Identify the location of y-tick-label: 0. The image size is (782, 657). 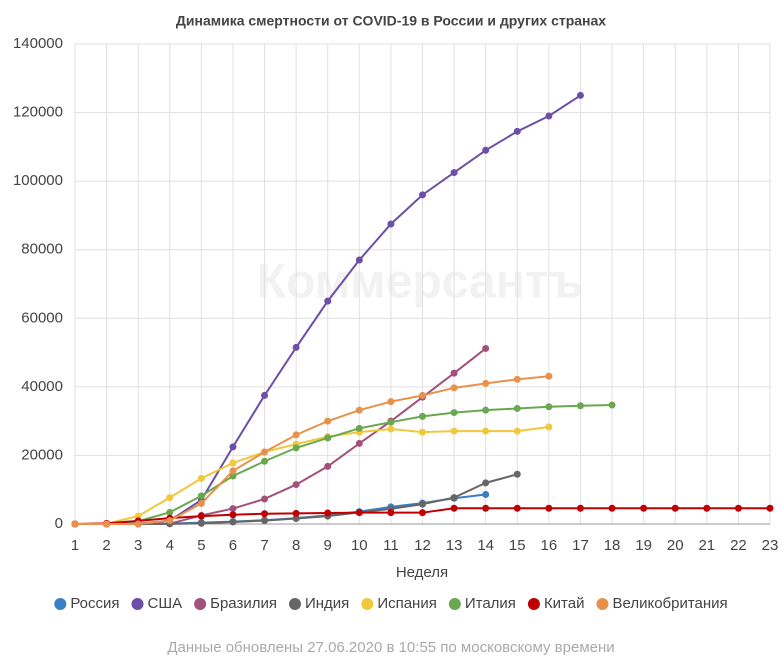
(59, 523).